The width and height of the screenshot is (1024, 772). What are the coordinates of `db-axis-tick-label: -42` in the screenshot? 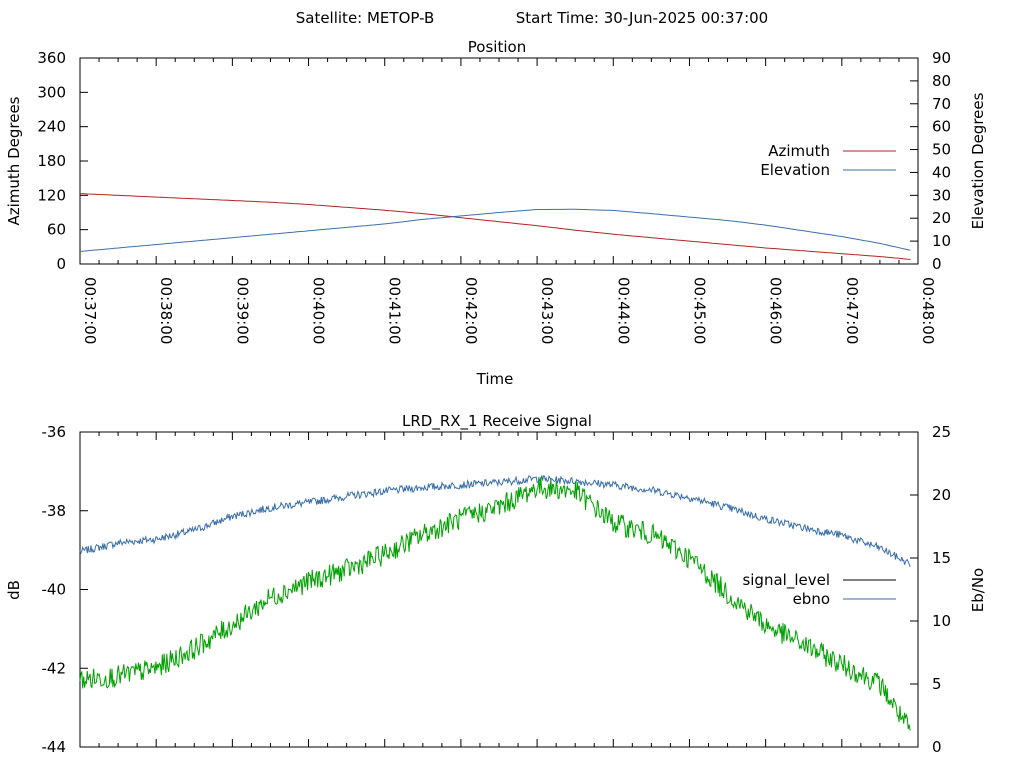 It's located at (54, 668).